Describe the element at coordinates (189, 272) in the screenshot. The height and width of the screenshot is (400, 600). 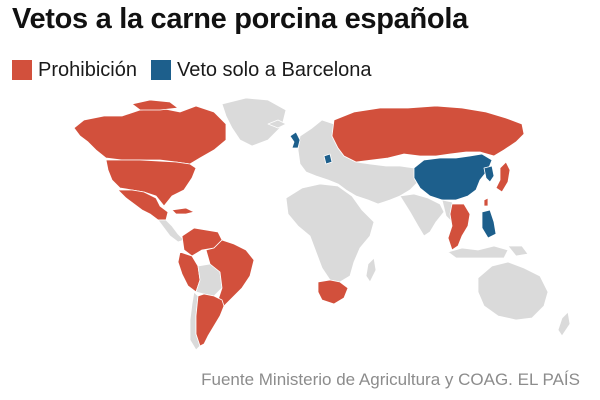
I see `region-peru` at that location.